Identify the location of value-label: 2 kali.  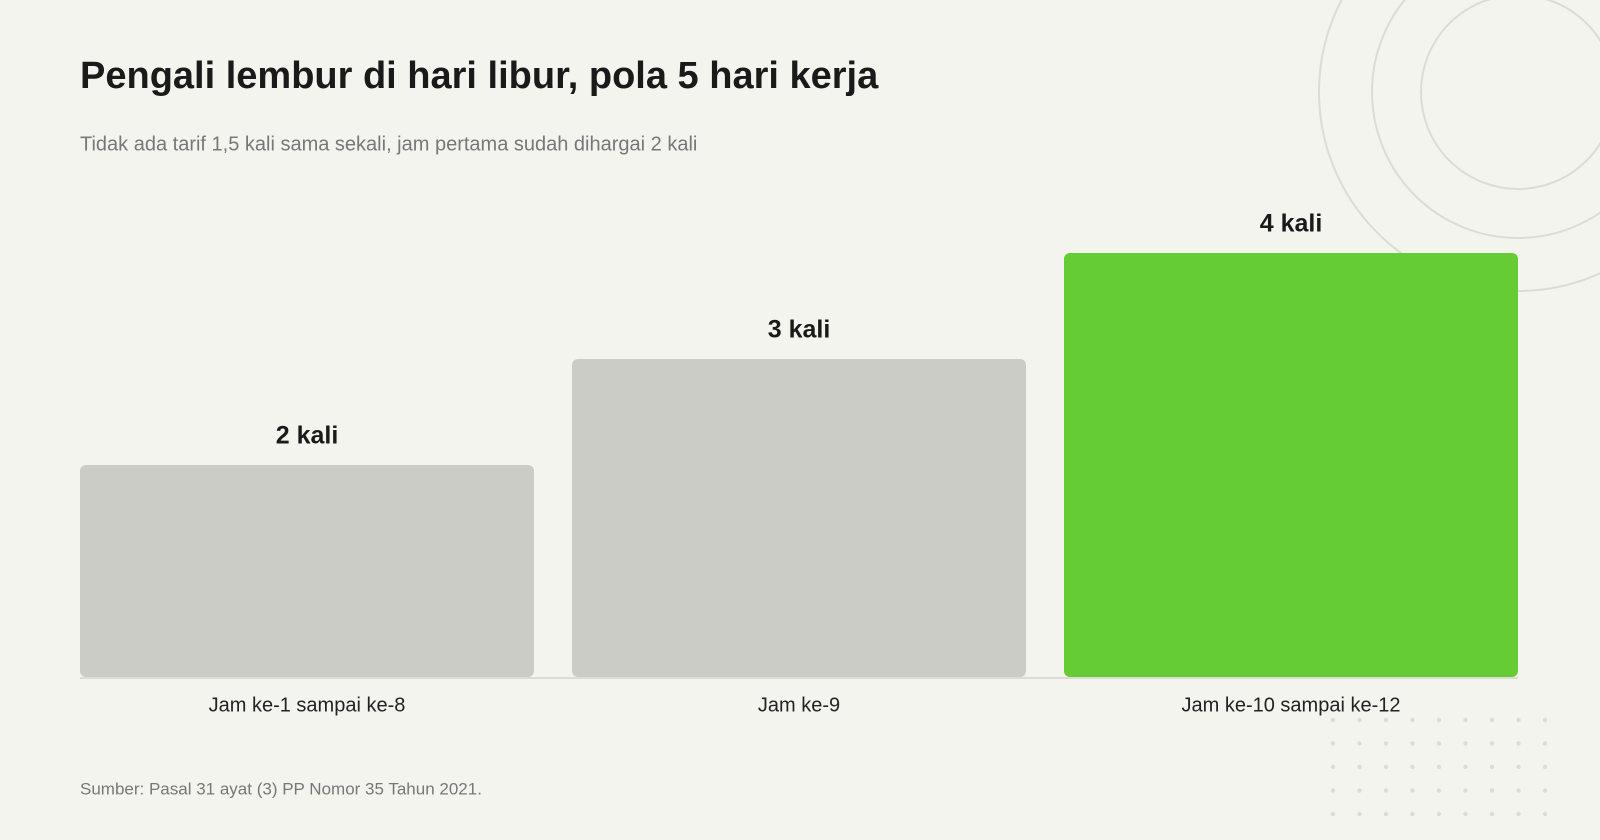
(307, 436).